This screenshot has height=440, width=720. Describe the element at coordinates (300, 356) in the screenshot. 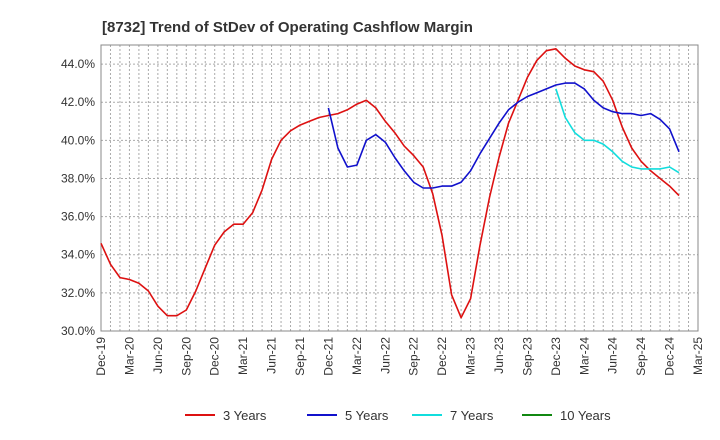

I see `x-tick-label: Sep-21` at that location.